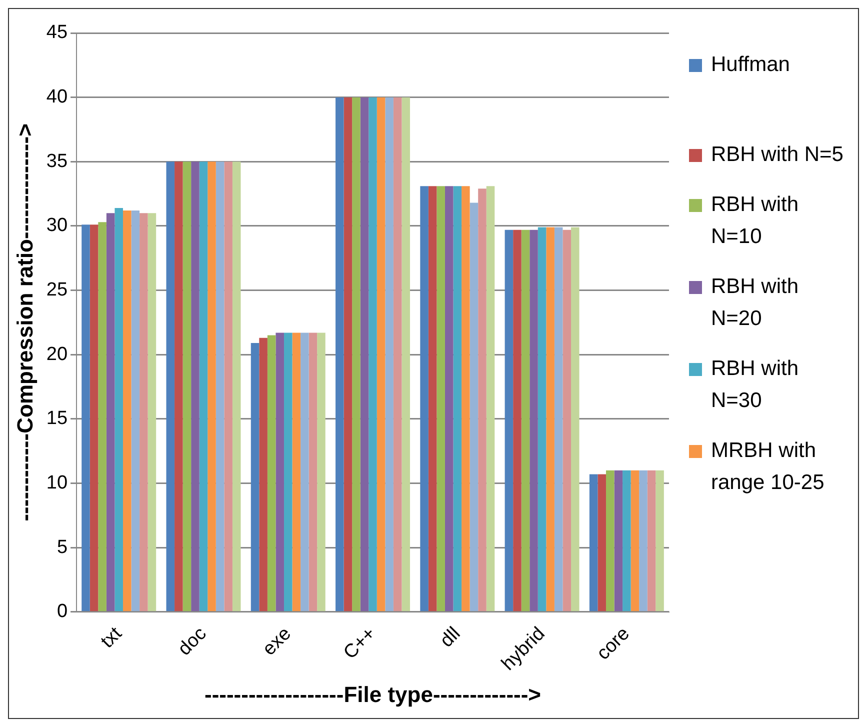  What do you see at coordinates (277, 641) in the screenshot?
I see `x-tick-label: exe` at bounding box center [277, 641].